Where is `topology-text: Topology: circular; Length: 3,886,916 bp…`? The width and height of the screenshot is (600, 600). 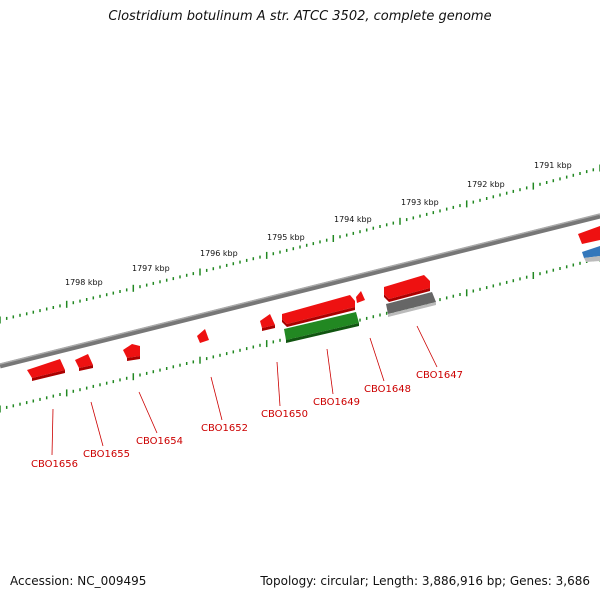
topology-text: Topology: circular; Length: 3,886,916 bp… is located at coordinates (425, 581).